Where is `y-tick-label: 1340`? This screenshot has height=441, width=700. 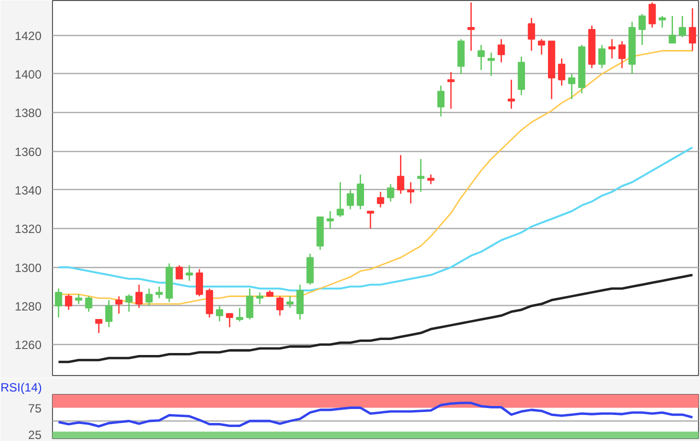
y-tick-label: 1340 is located at coordinates (28, 190).